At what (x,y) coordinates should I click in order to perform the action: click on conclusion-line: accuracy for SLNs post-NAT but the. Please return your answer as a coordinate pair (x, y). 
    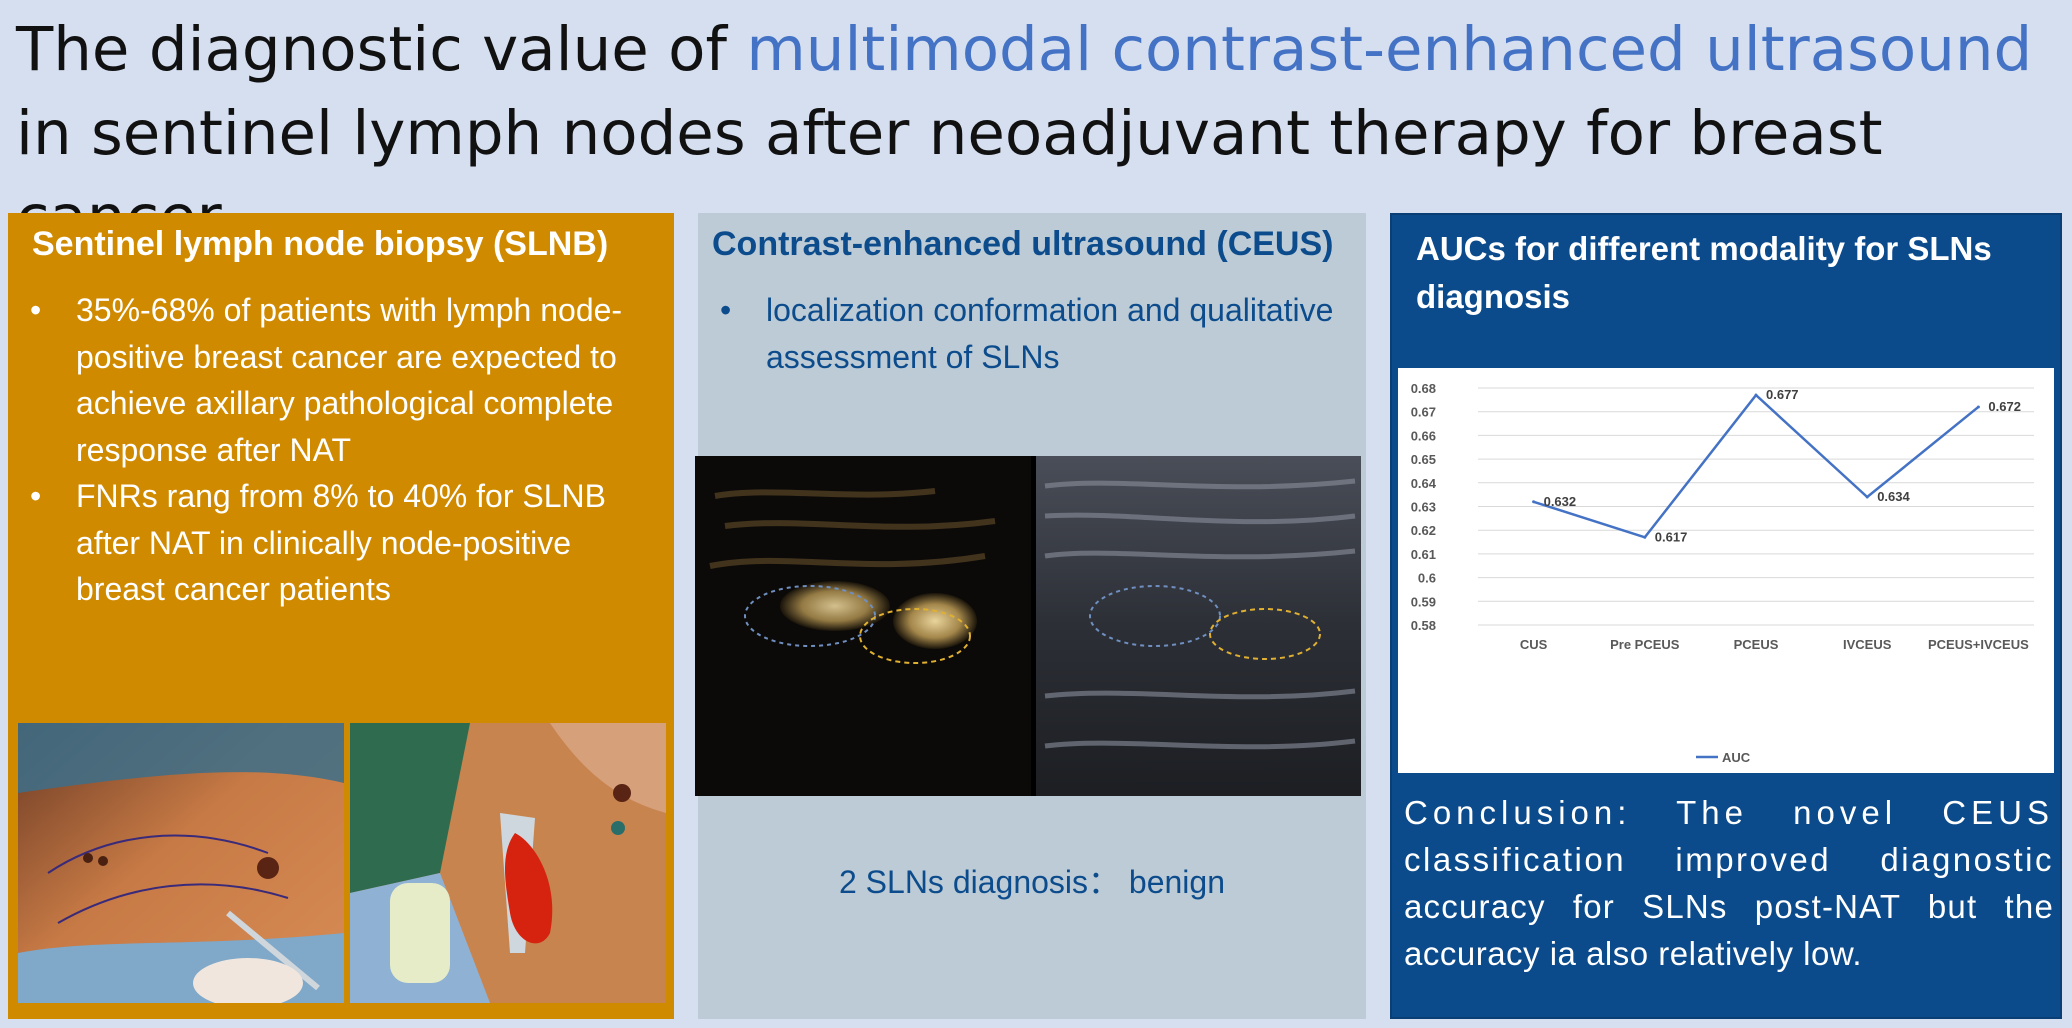
    Looking at the image, I should click on (1729, 906).